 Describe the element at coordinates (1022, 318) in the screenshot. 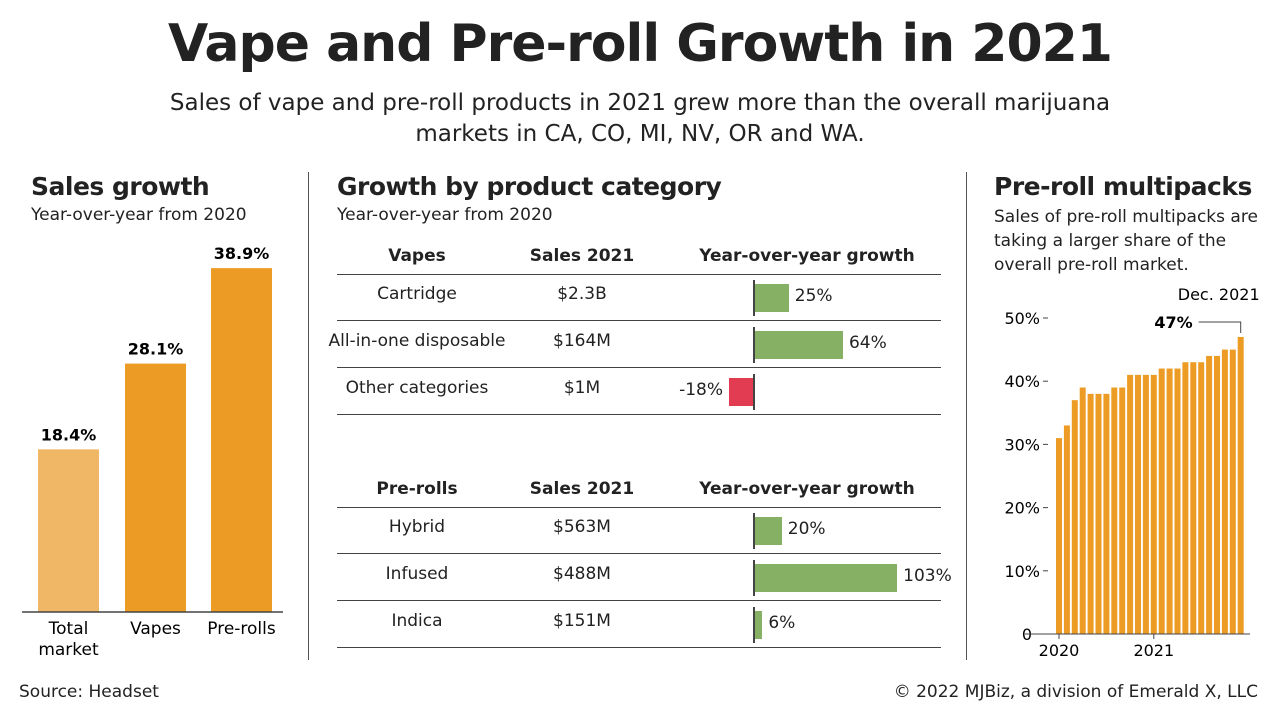

I see `y-tick-label: 50%` at that location.